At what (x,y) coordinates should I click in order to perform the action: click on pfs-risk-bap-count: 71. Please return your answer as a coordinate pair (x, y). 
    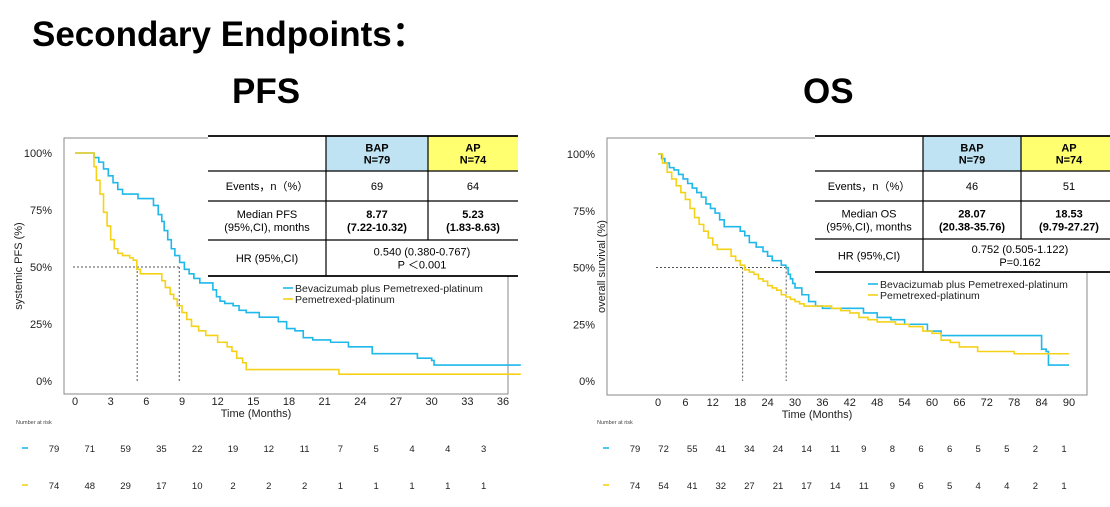
    Looking at the image, I should click on (90, 449).